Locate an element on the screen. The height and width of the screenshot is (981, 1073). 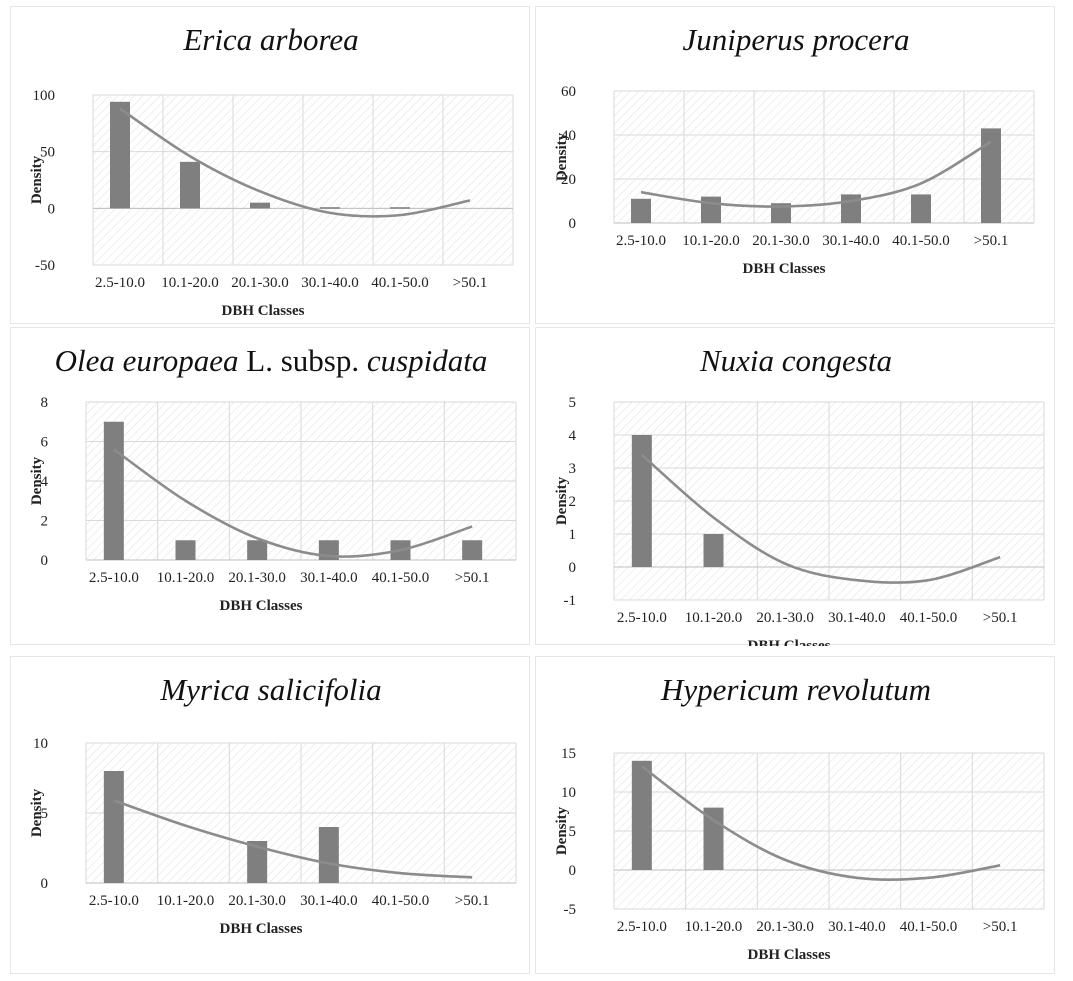
y-tick-label: 15 is located at coordinates (568, 754).